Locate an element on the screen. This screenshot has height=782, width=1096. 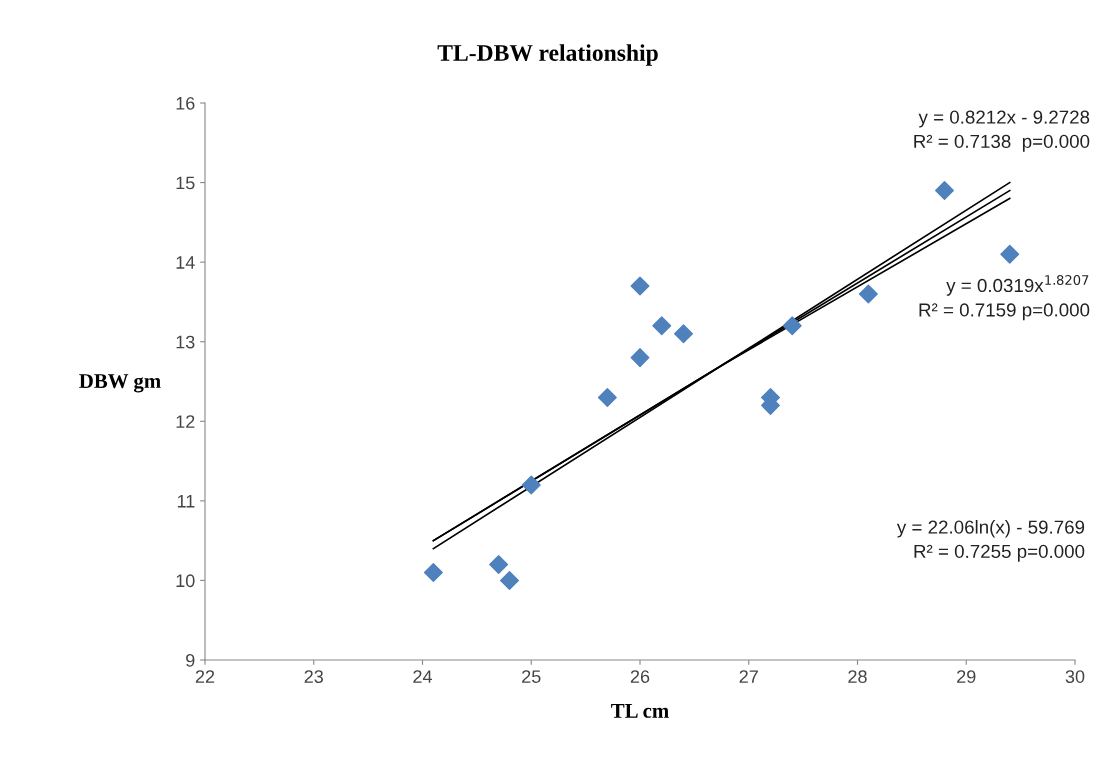
y-tick-label: 12 is located at coordinates (185, 421).